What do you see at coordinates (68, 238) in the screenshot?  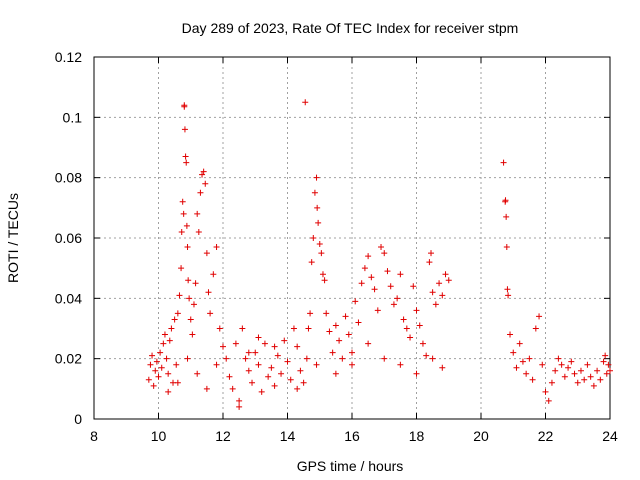 I see `y-tick-label: 0.06` at bounding box center [68, 238].